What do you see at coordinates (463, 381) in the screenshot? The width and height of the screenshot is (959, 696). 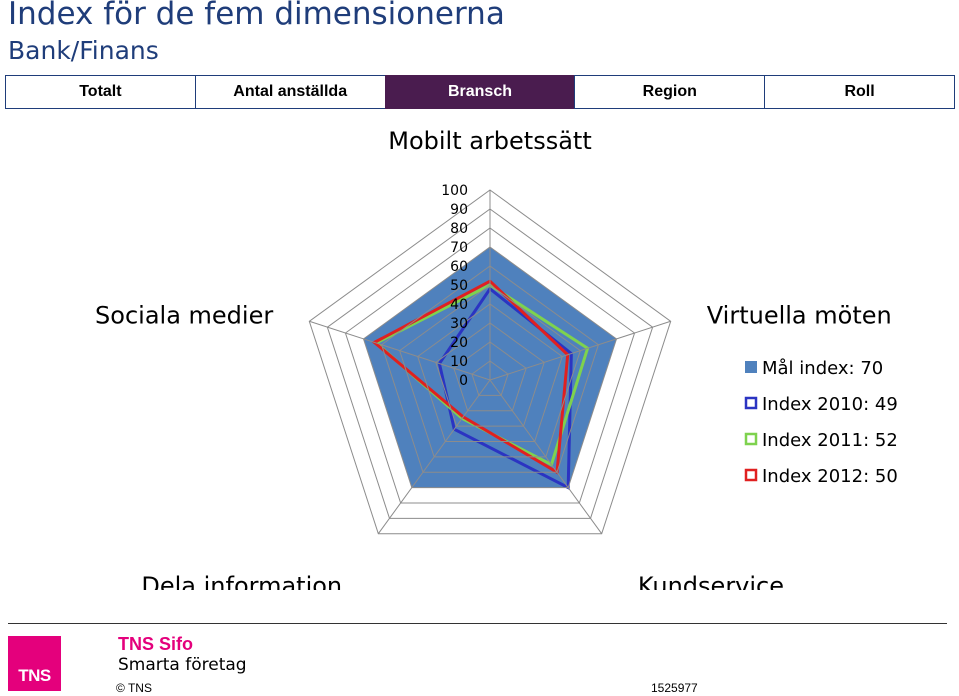 I see `tick-label: 0` at bounding box center [463, 381].